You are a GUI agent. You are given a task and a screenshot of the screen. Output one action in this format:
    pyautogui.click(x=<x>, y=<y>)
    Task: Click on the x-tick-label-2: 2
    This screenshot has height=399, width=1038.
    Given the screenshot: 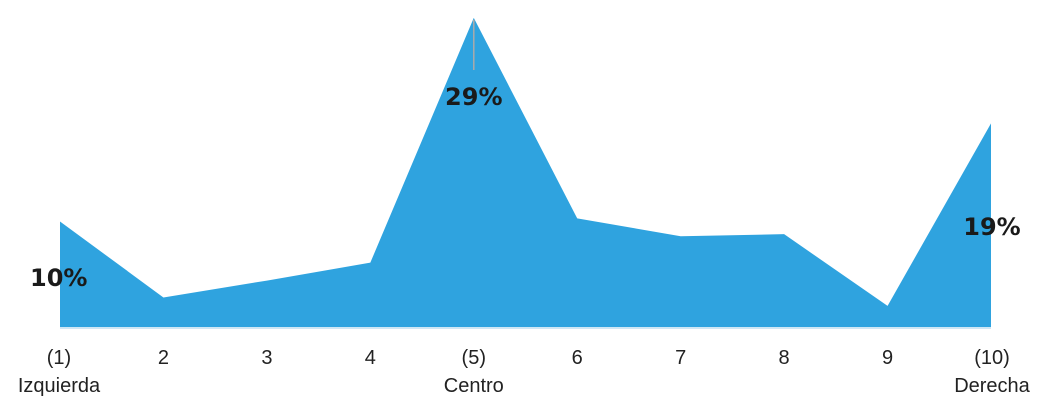 What is the action you would take?
    pyautogui.click(x=163, y=358)
    